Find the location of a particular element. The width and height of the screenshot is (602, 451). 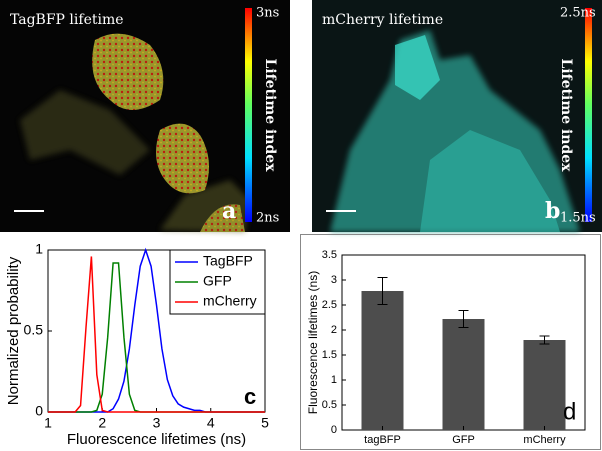

y-tick-label: 2 is located at coordinates (334, 330).